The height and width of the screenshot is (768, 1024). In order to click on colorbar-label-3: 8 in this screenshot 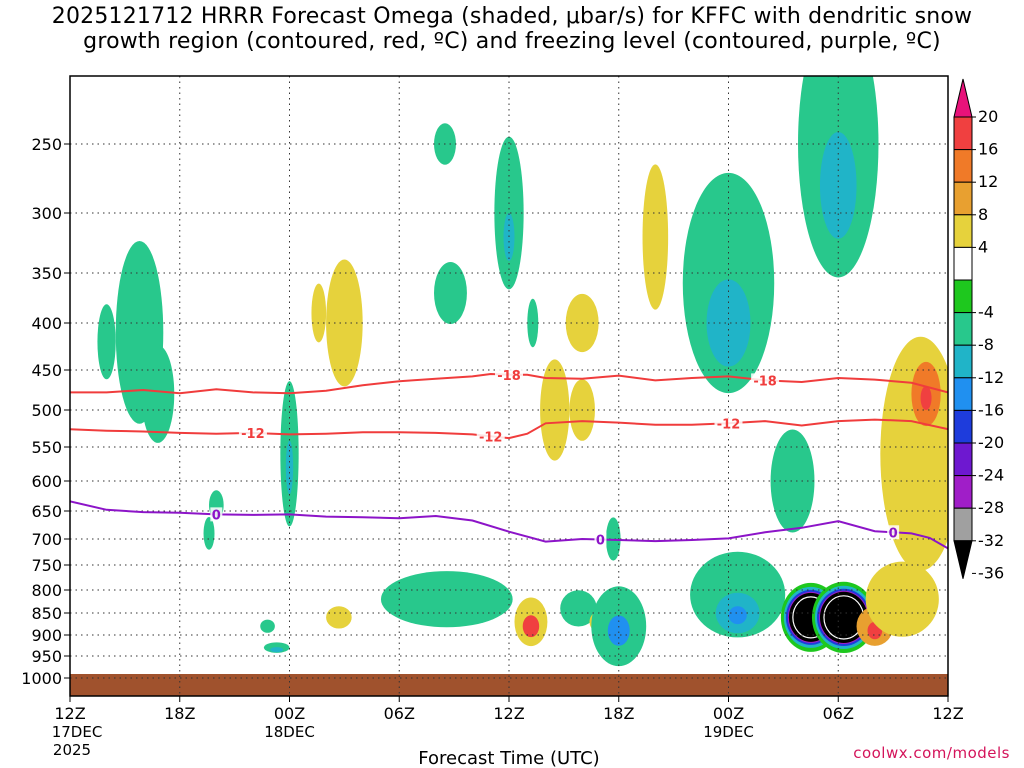, I will do `click(983, 214)`.